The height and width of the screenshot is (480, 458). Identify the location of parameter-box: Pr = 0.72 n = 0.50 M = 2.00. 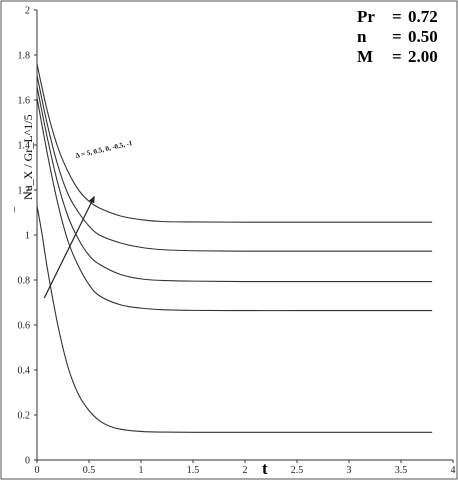
(397, 36).